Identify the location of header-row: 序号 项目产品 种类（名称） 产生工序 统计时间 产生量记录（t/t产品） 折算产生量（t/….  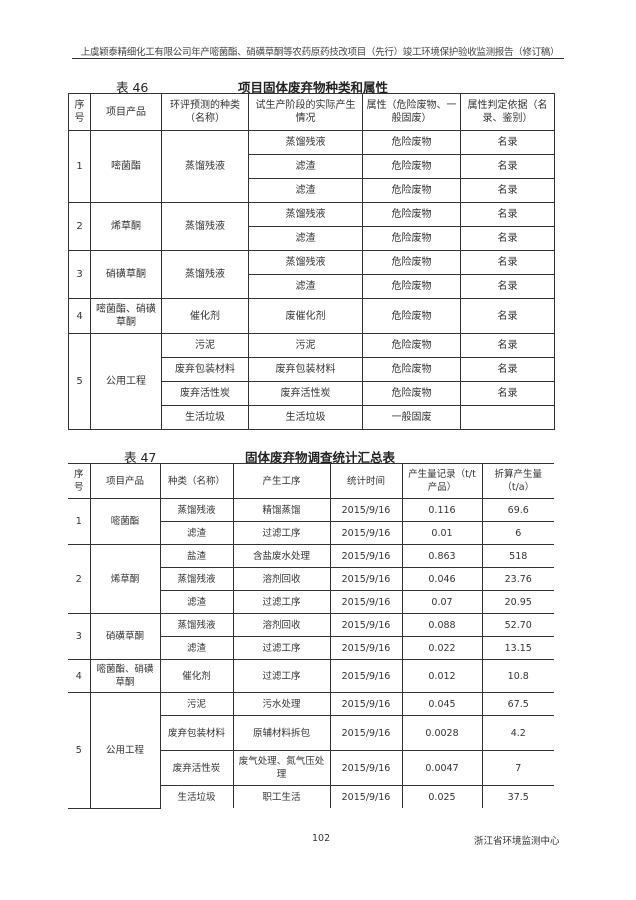
(311, 481).